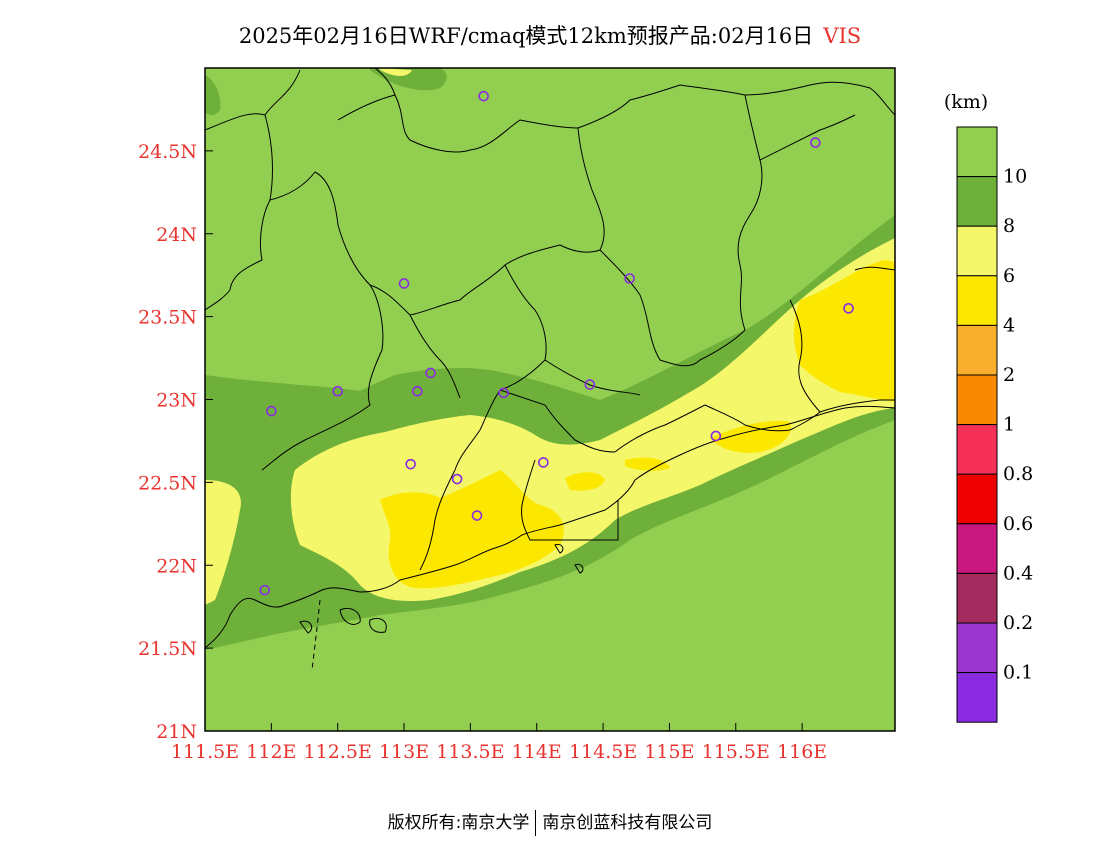  I want to click on contour-band-4-6km-east, so click(844, 331).